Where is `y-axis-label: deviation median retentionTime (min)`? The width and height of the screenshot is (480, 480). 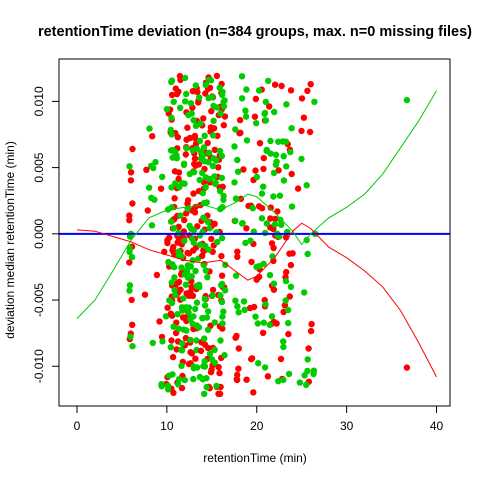
y-axis-label: deviation median retentionTime (min) is located at coordinates (10, 240).